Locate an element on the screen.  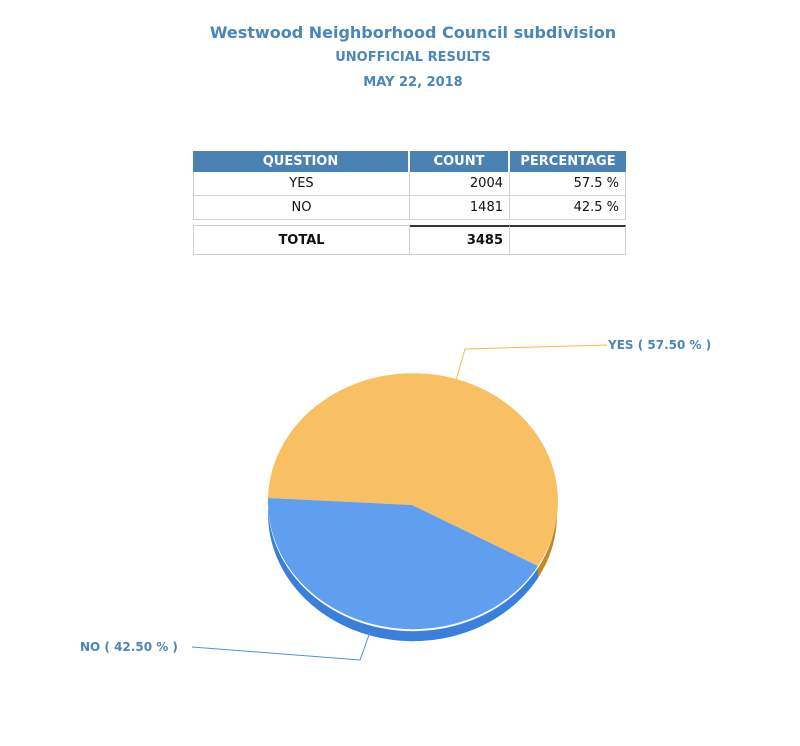
report-subtitle: UNOFFICIAL RESULTS is located at coordinates (413, 57).